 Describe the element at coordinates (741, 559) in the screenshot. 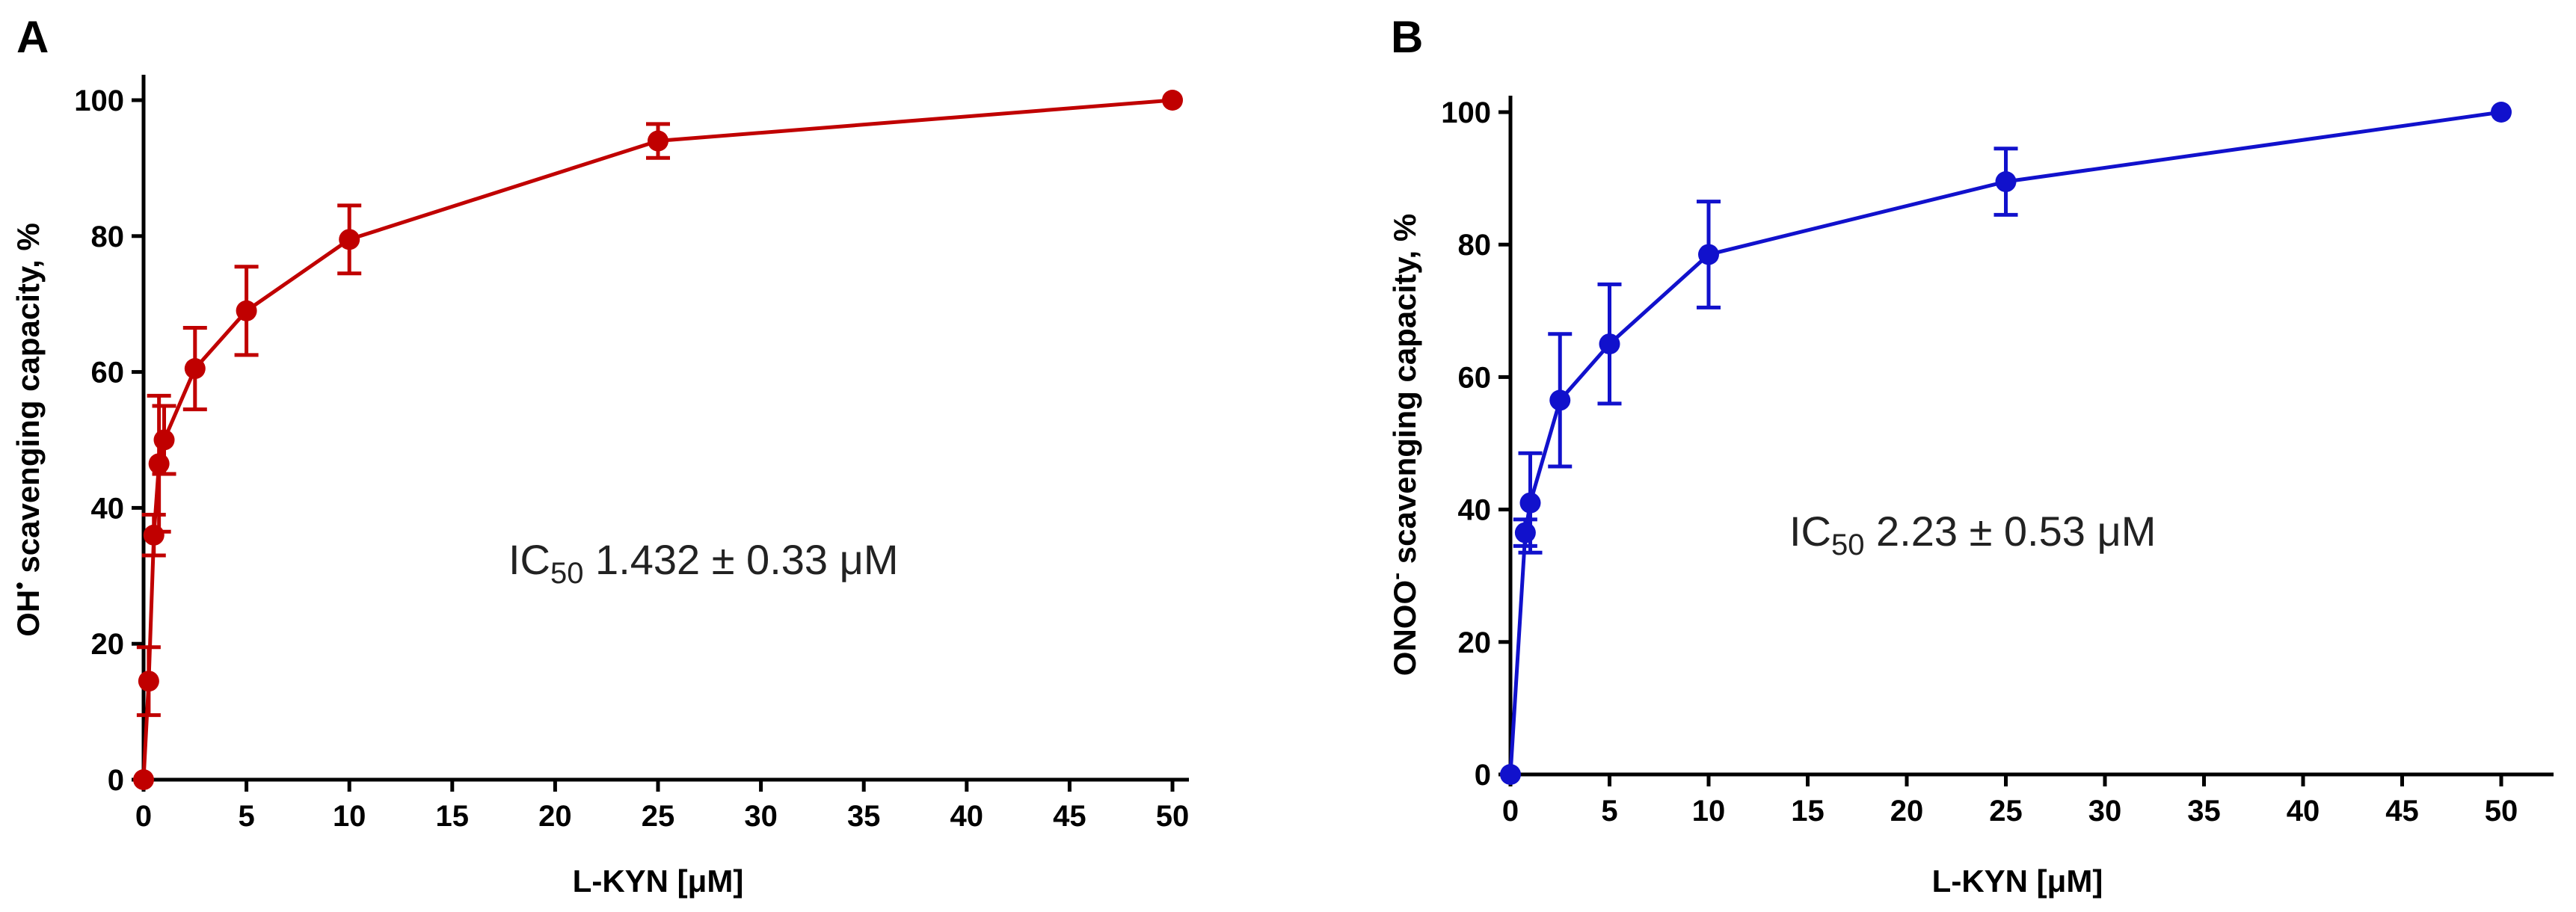

I see `ic50-value: 1.432 ± 0.33 μM` at that location.